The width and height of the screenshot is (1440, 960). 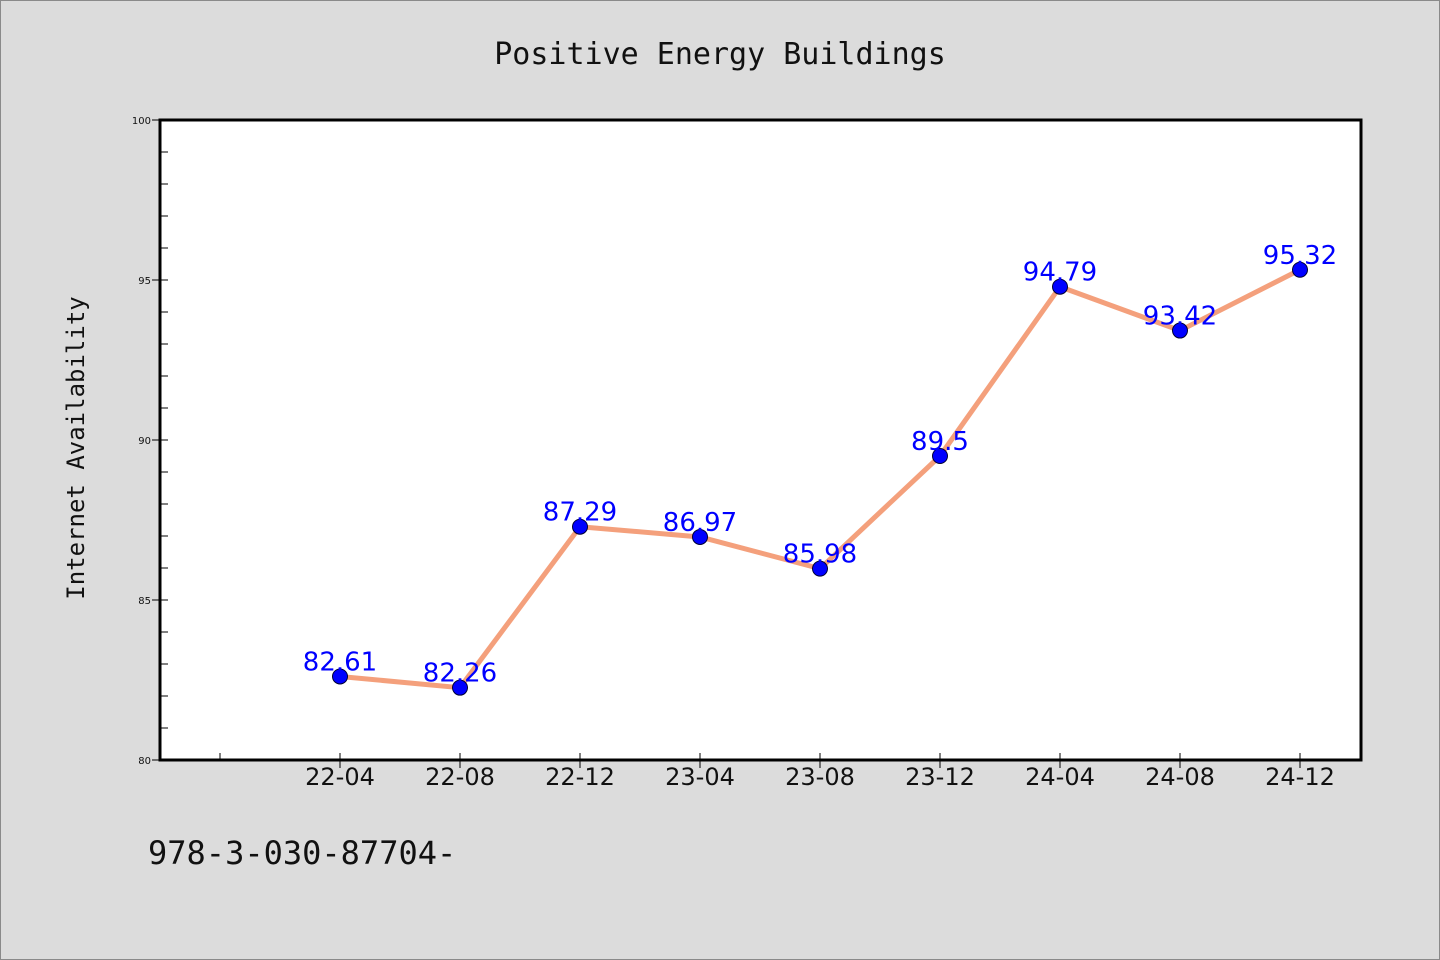 What do you see at coordinates (144, 281) in the screenshot?
I see `y-tick-label: 95` at bounding box center [144, 281].